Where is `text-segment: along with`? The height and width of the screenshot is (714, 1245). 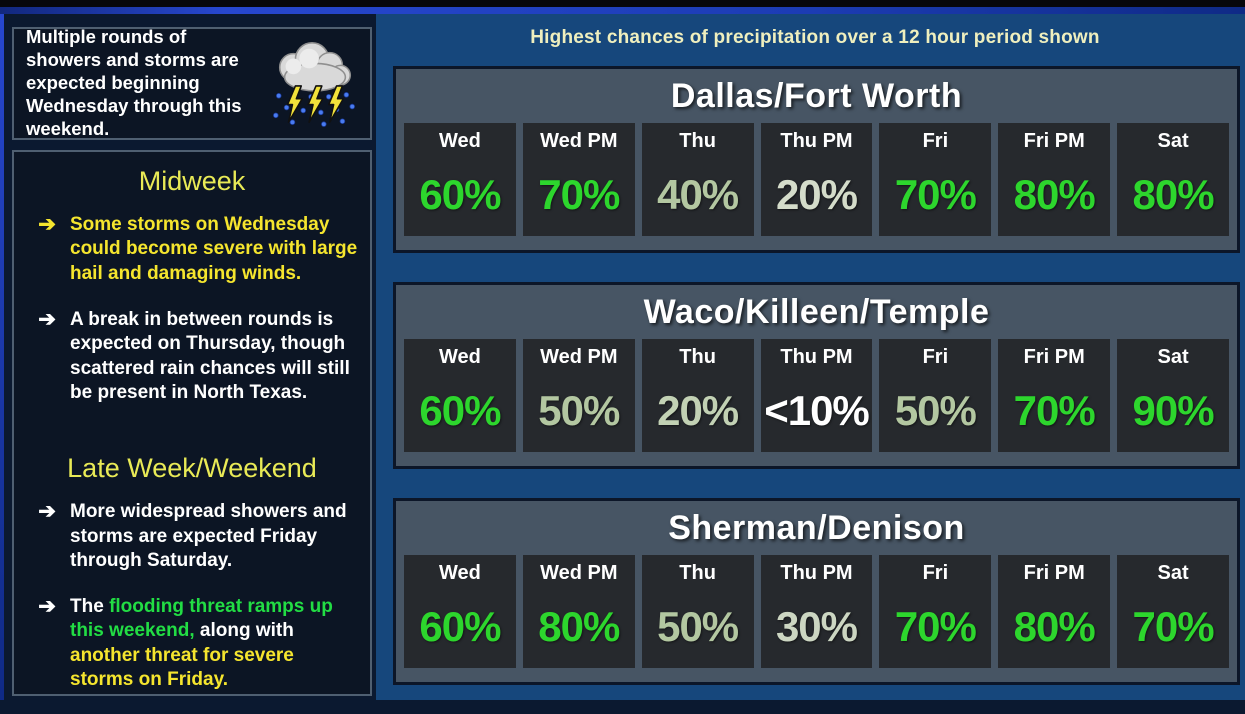 text-segment: along with is located at coordinates (244, 631).